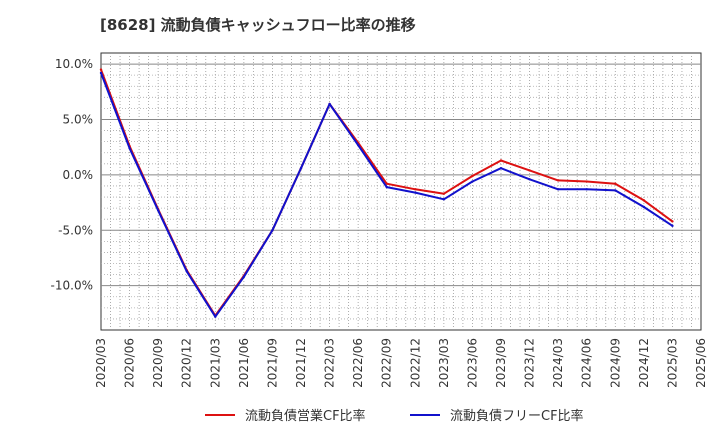 This screenshot has width=720, height=440. What do you see at coordinates (415, 363) in the screenshot?
I see `x-tick-label: 2022/12` at bounding box center [415, 363].